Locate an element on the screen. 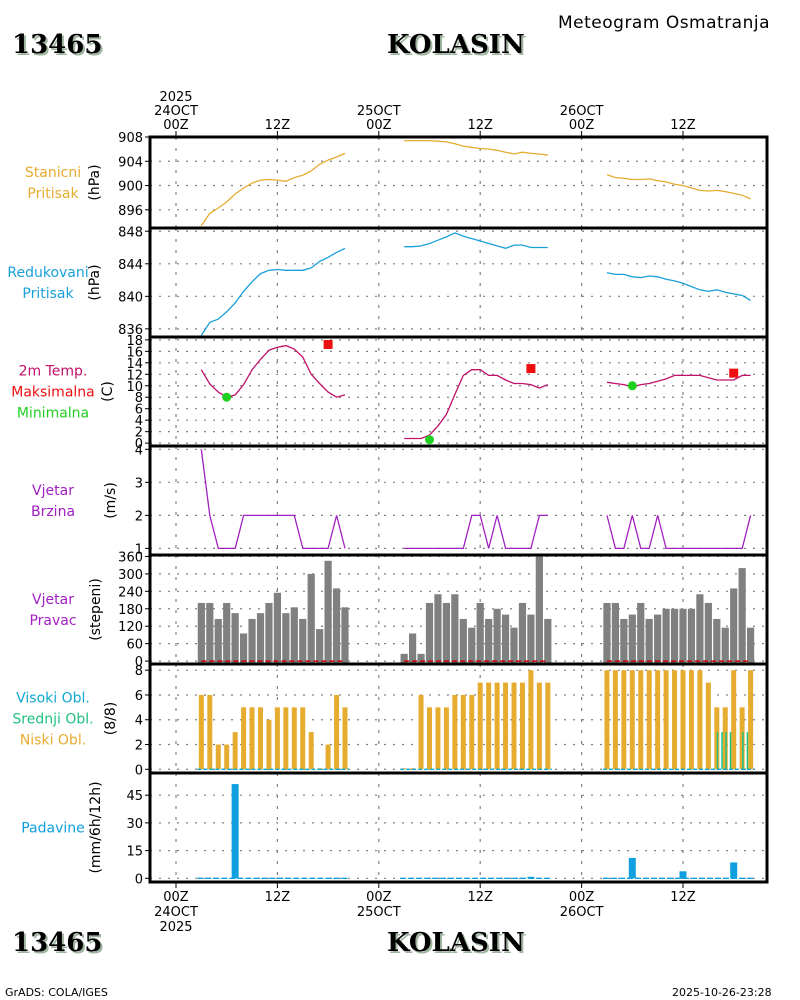  station-name-top: KOLASIN is located at coordinates (456, 45).